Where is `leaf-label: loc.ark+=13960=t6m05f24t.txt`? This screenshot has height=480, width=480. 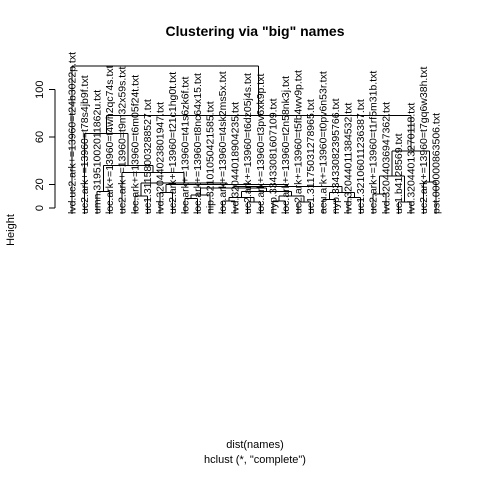 leaf-label: loc.ark+=13960=t6m05f24t.txt is located at coordinates (135, 144).